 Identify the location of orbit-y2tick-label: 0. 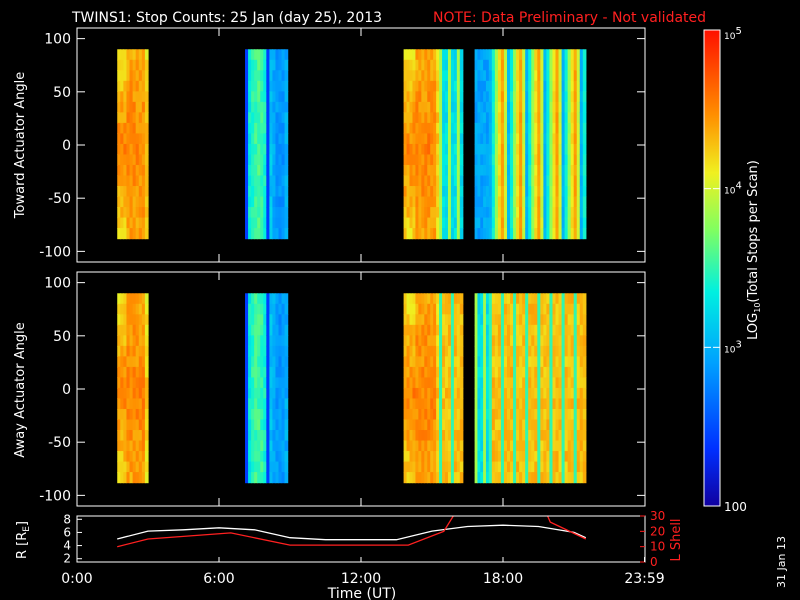
(654, 562).